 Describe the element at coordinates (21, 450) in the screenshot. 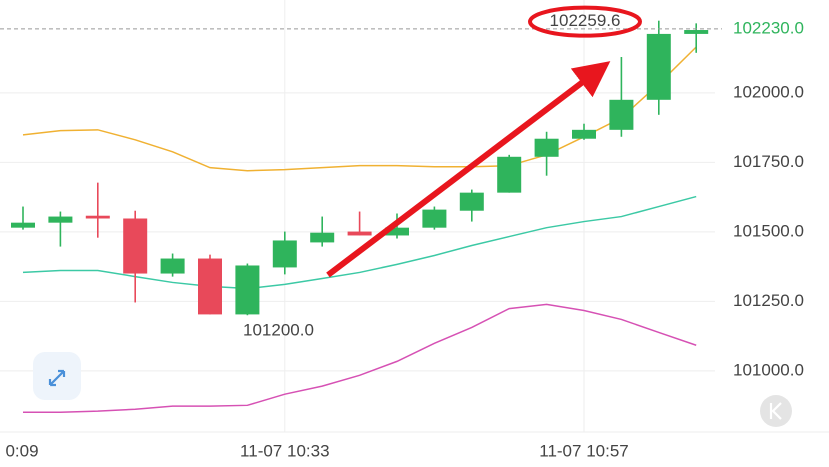

I see `x-tick-label: 0:09` at that location.